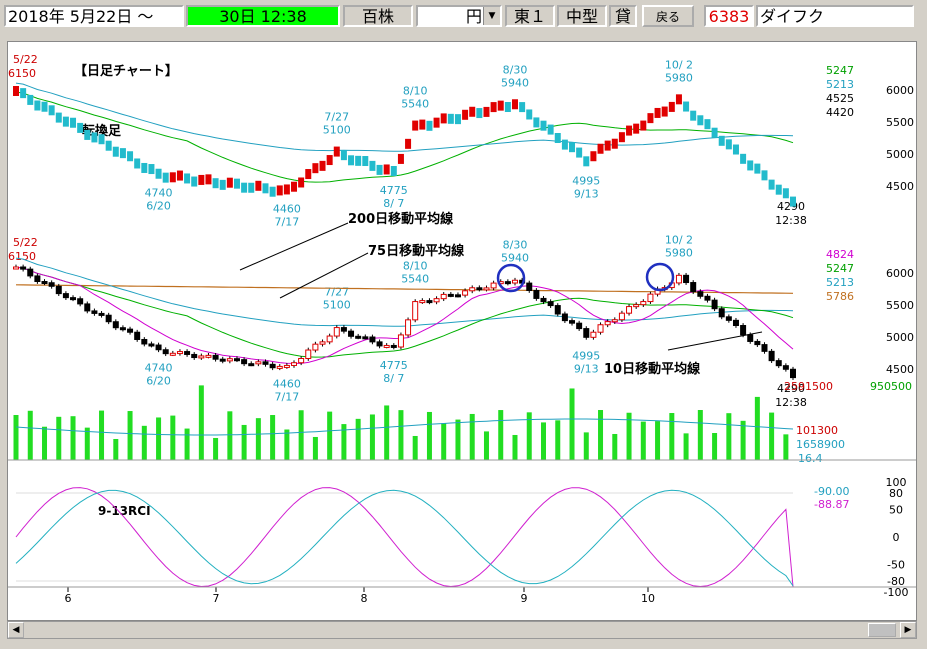 This screenshot has width=927, height=649. Describe the element at coordinates (900, 122) in the screenshot. I see `p1-axis-tick: 5500` at that location.